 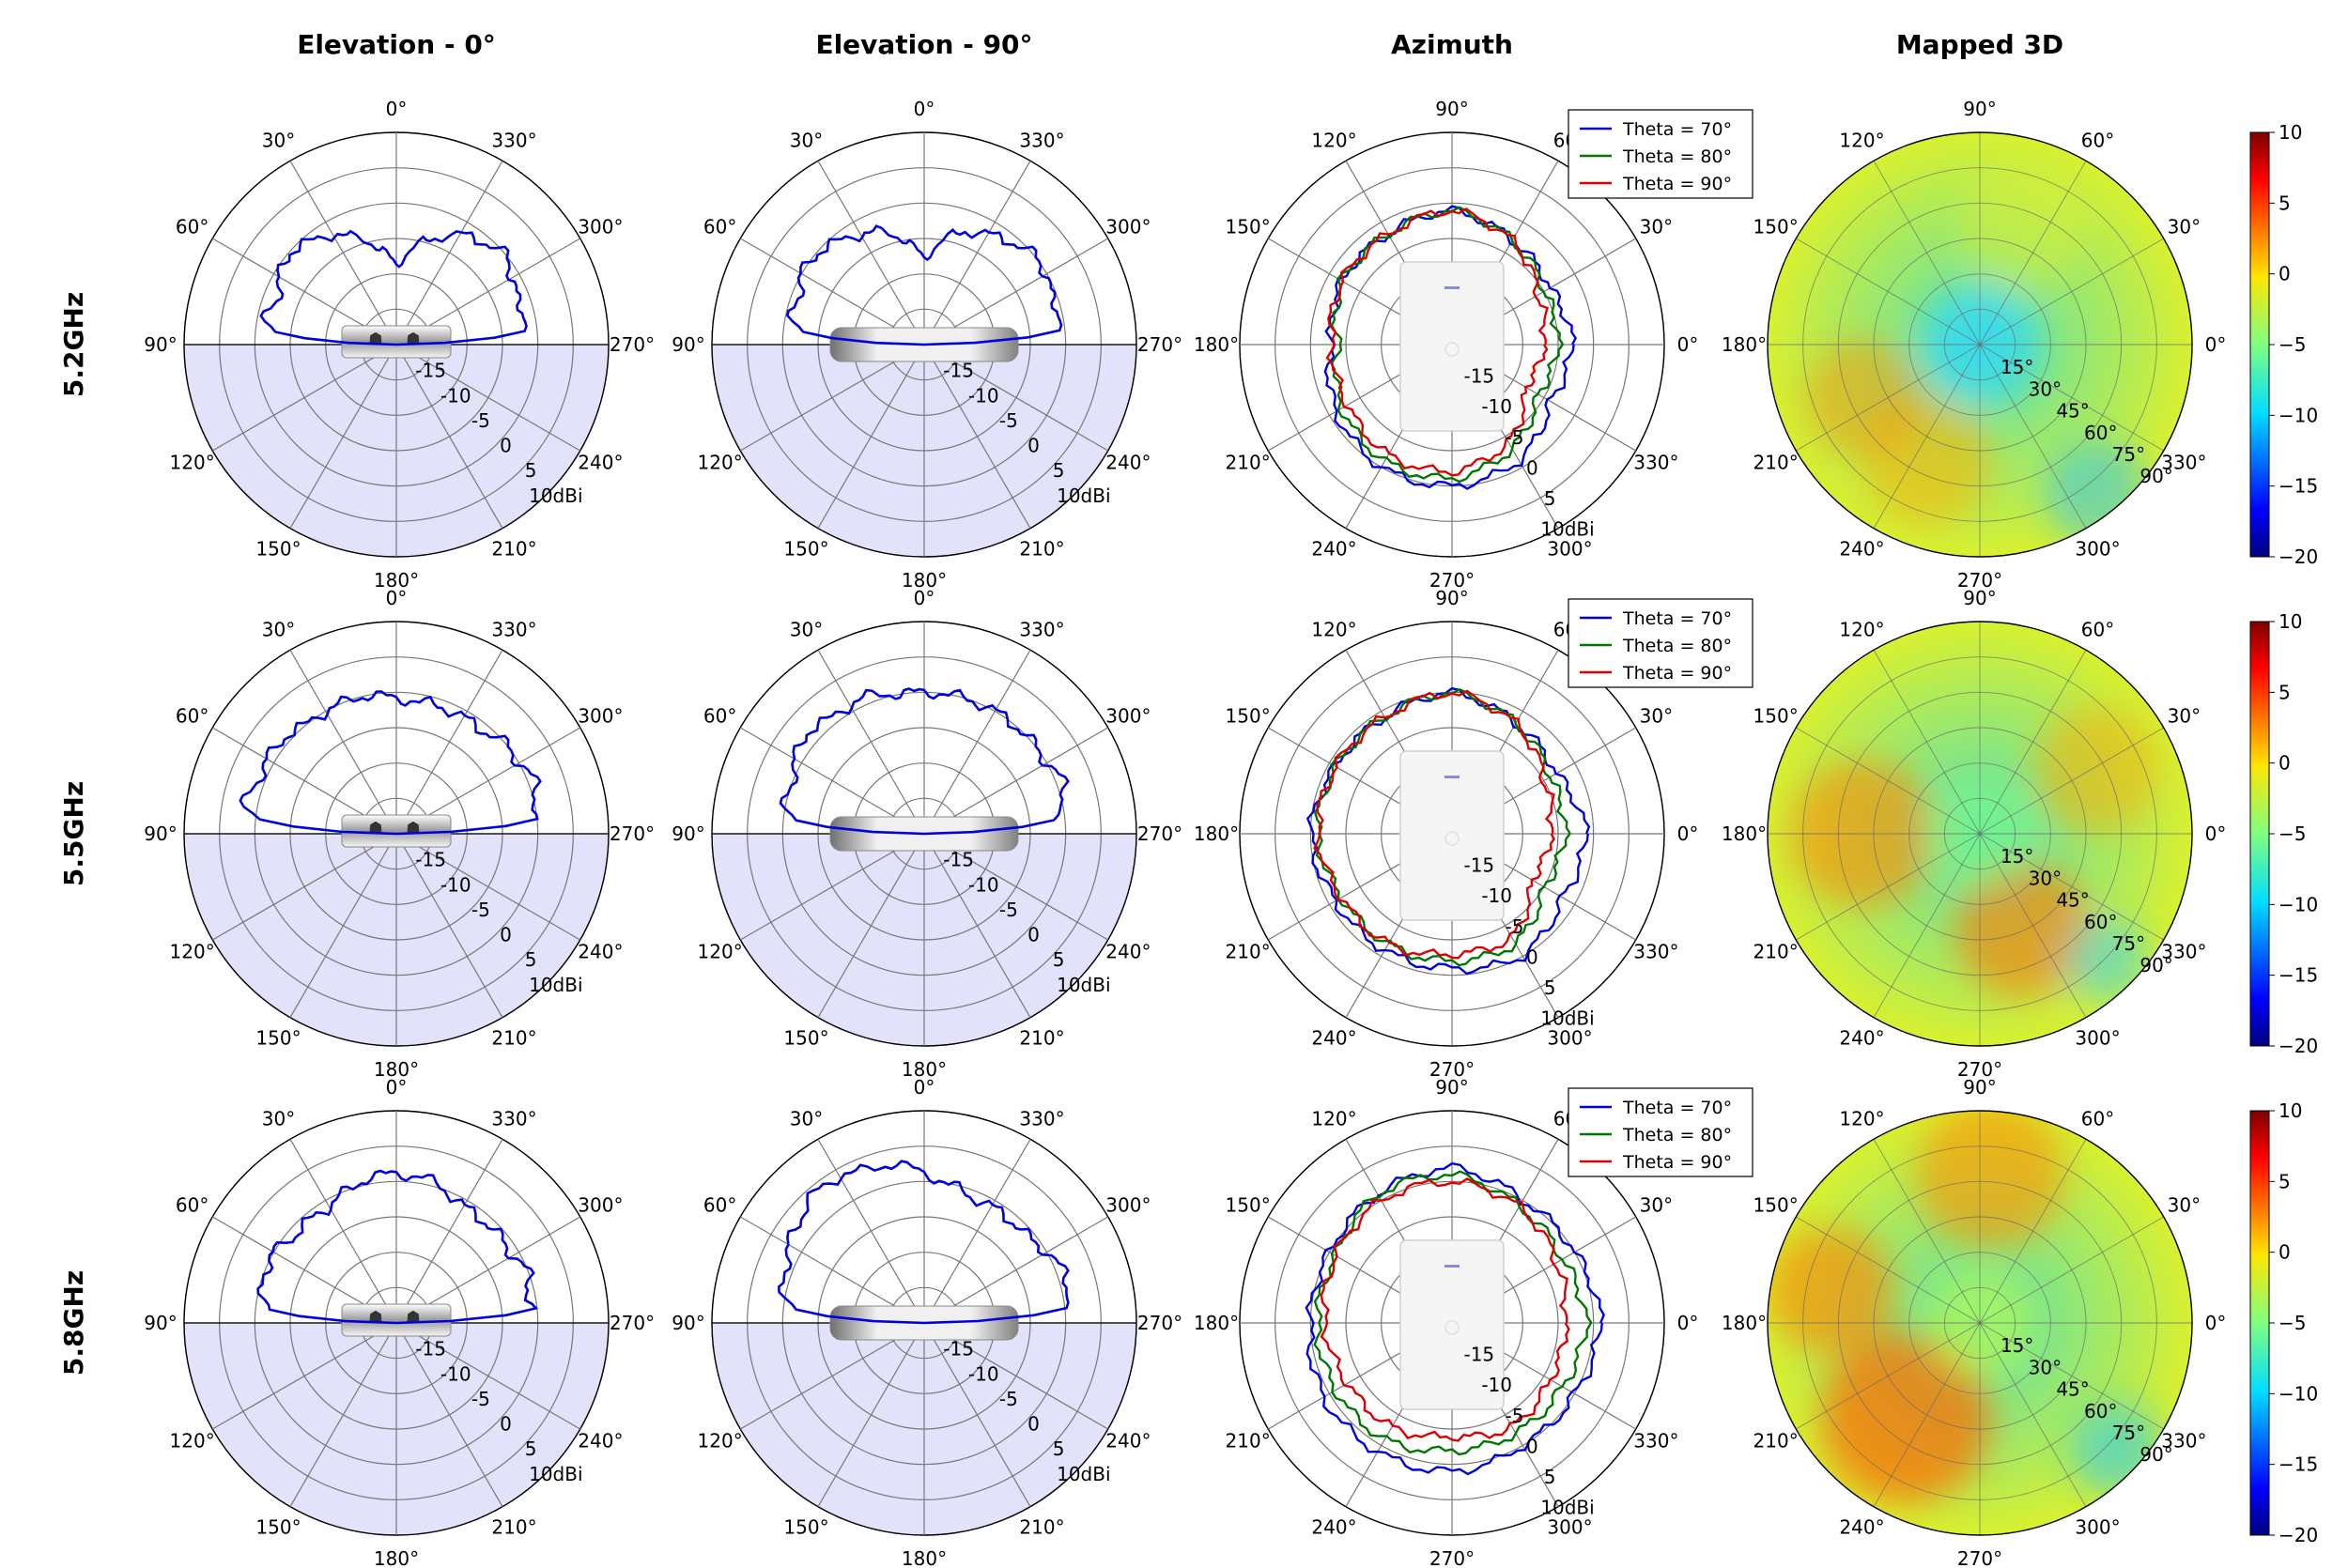 What do you see at coordinates (514, 1037) in the screenshot?
I see `angle-tick-label: 210°` at bounding box center [514, 1037].